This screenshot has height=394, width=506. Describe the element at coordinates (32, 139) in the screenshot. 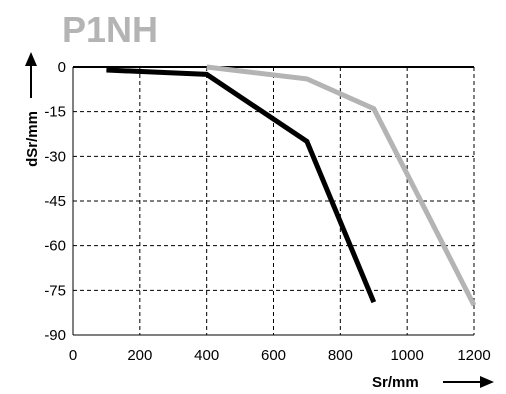

I see `y-axis-label: dSr/mm` at that location.